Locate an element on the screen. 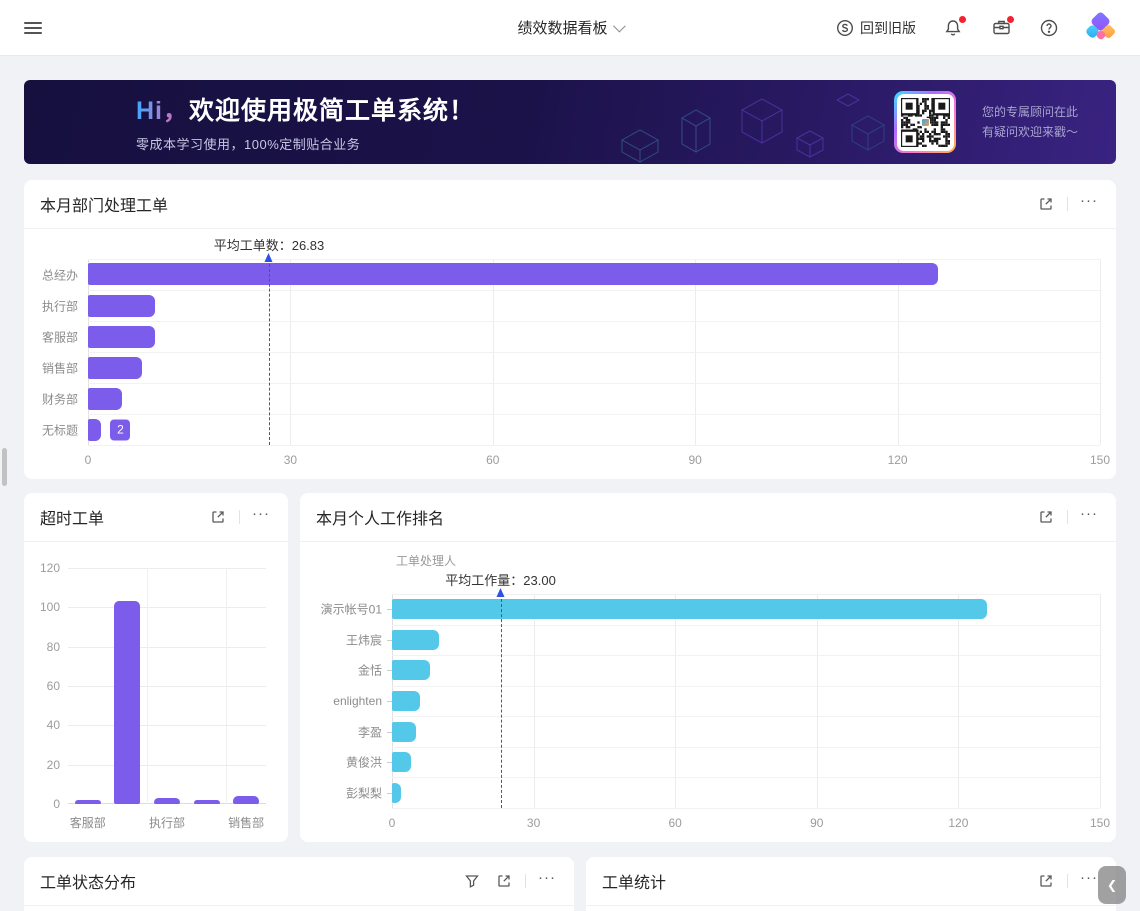 This screenshot has width=1140, height=911. average-line-label: 平均工作量：23.00 is located at coordinates (500, 580).